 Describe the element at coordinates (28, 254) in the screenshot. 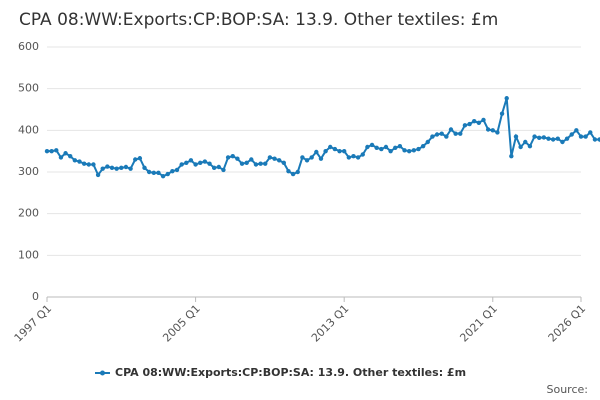

I see `y-tick-label: 100` at that location.